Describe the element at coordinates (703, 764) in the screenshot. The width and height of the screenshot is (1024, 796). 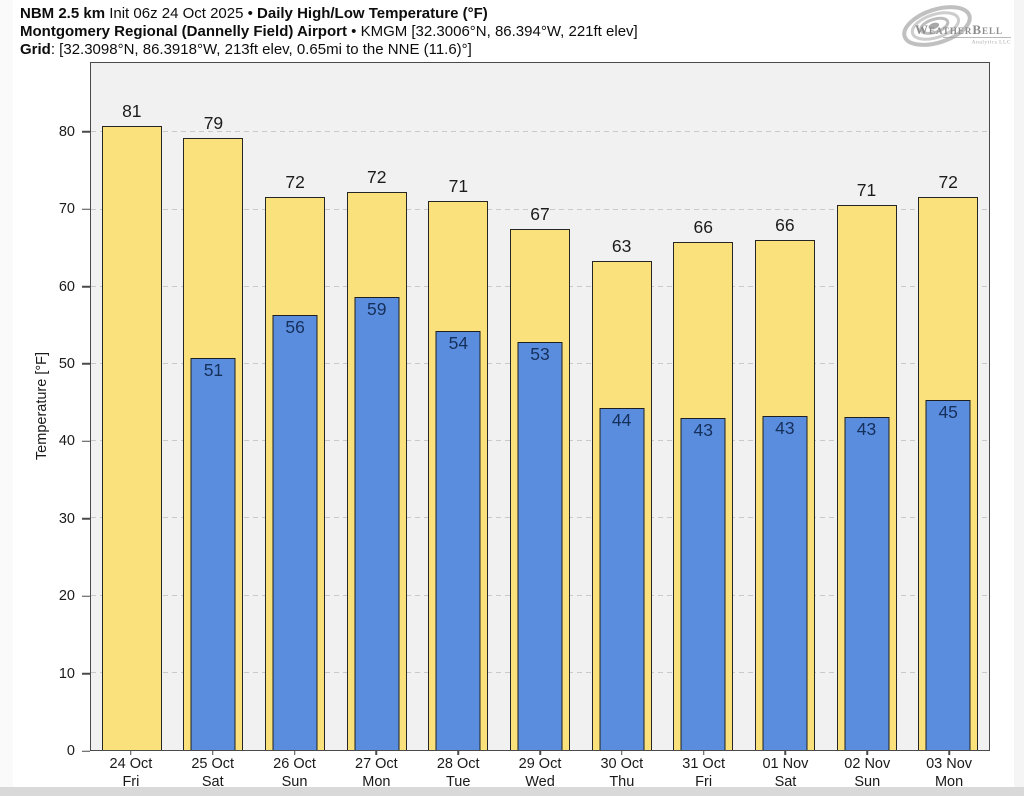
I see `x-tick-date: 31 Oct` at that location.